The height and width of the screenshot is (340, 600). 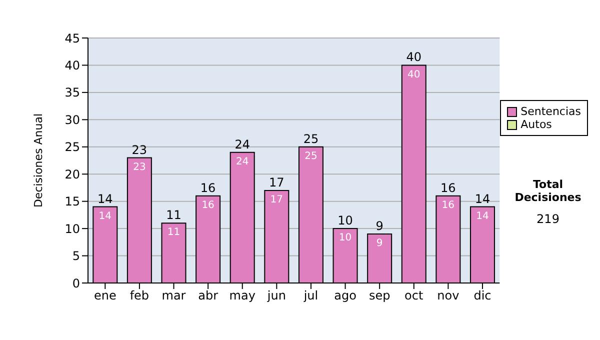 I want to click on y-tick-label: 40, so click(x=72, y=65).